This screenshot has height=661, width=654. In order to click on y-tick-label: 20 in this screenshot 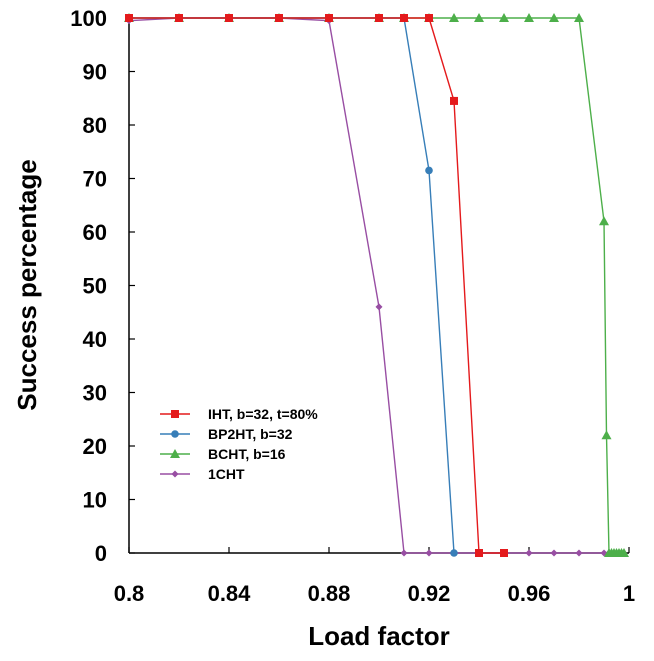, I will do `click(95, 446)`.